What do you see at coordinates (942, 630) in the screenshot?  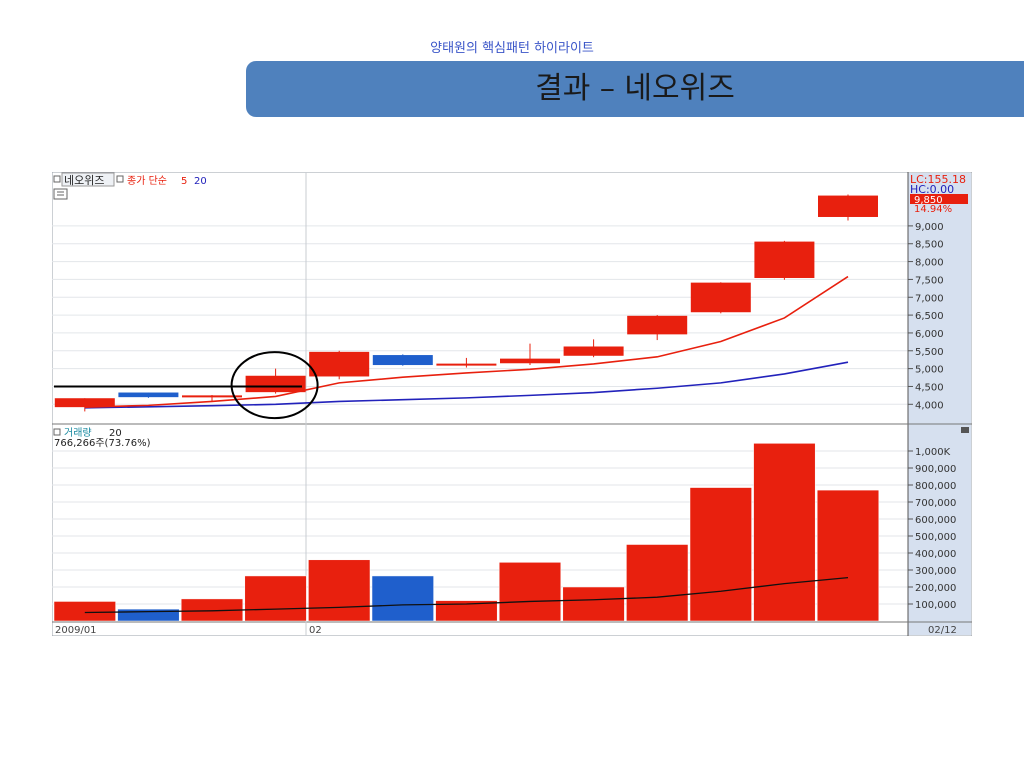 I see `date-end-label: 02/12` at bounding box center [942, 630].